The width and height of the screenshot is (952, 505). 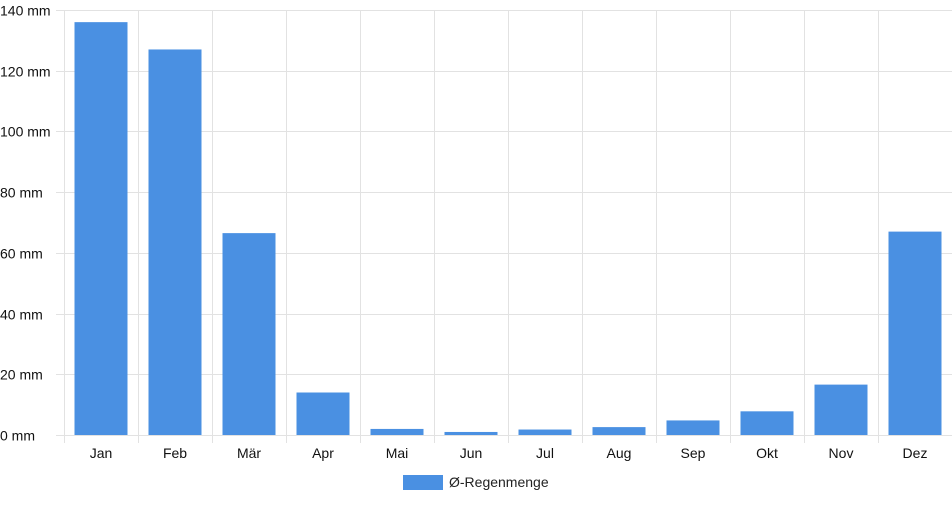 I want to click on bar-sep, so click(x=693, y=427).